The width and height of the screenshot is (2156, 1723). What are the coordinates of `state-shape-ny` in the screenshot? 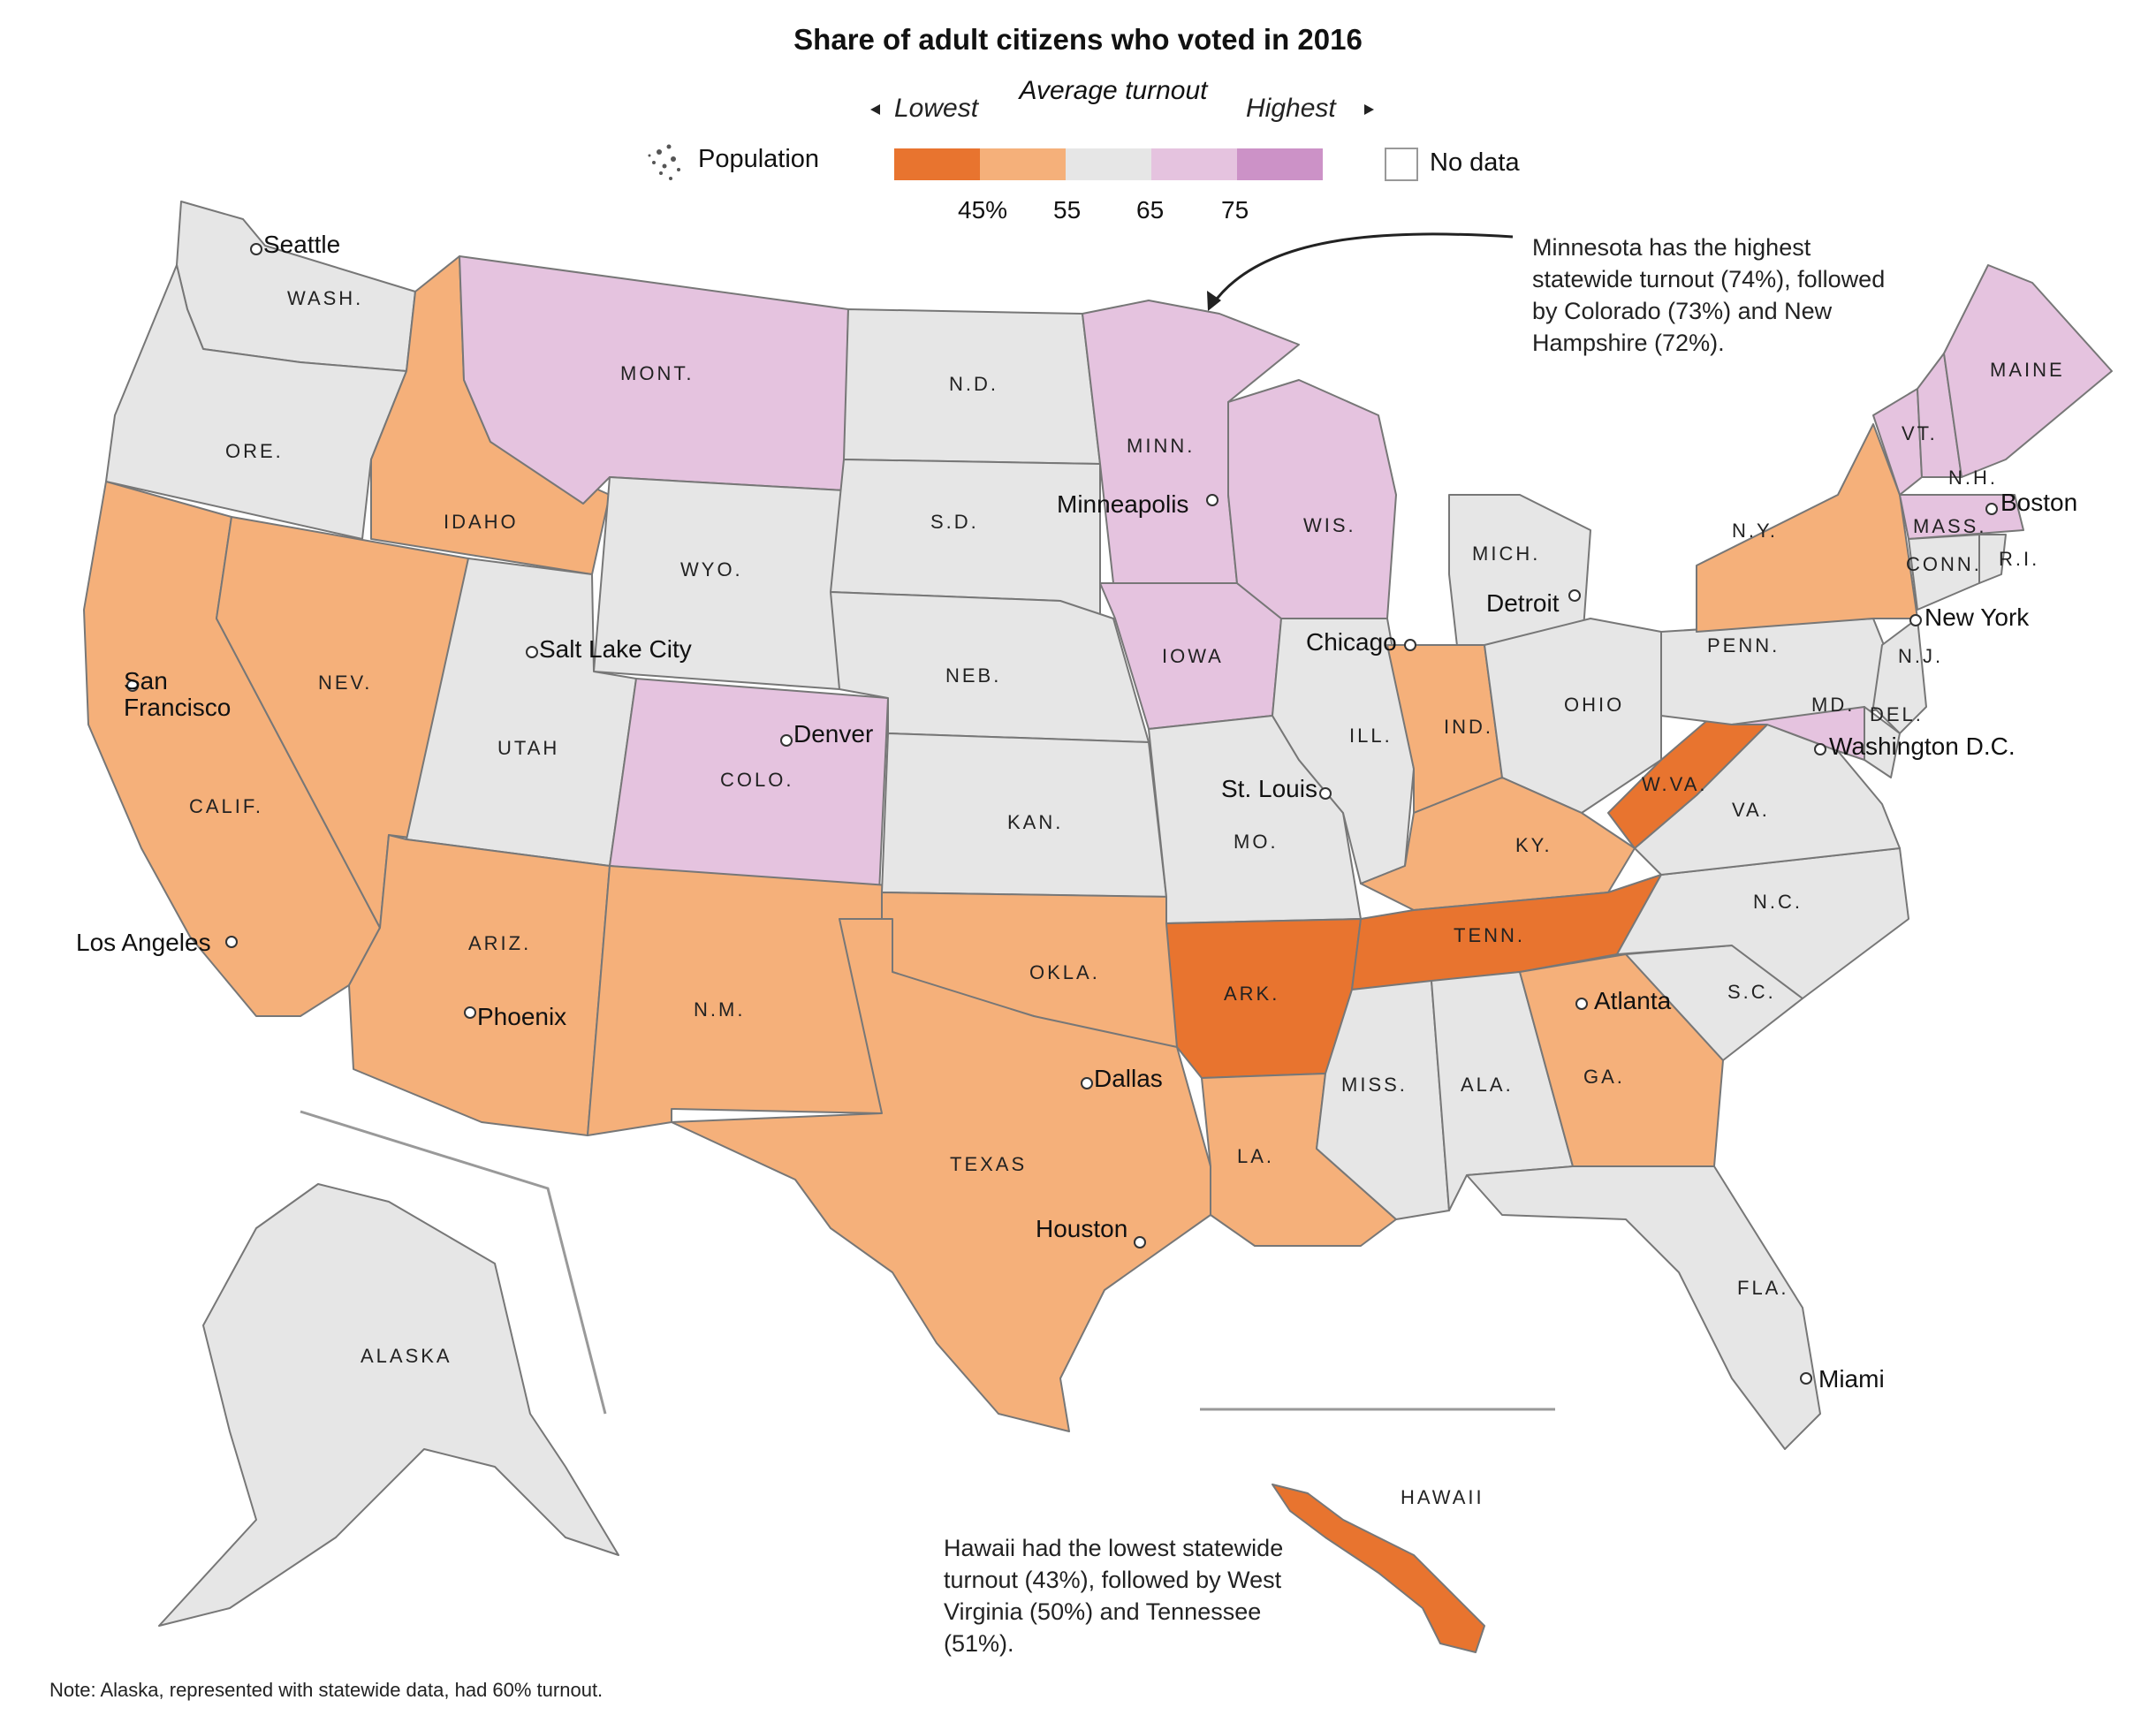 It's located at (1807, 528).